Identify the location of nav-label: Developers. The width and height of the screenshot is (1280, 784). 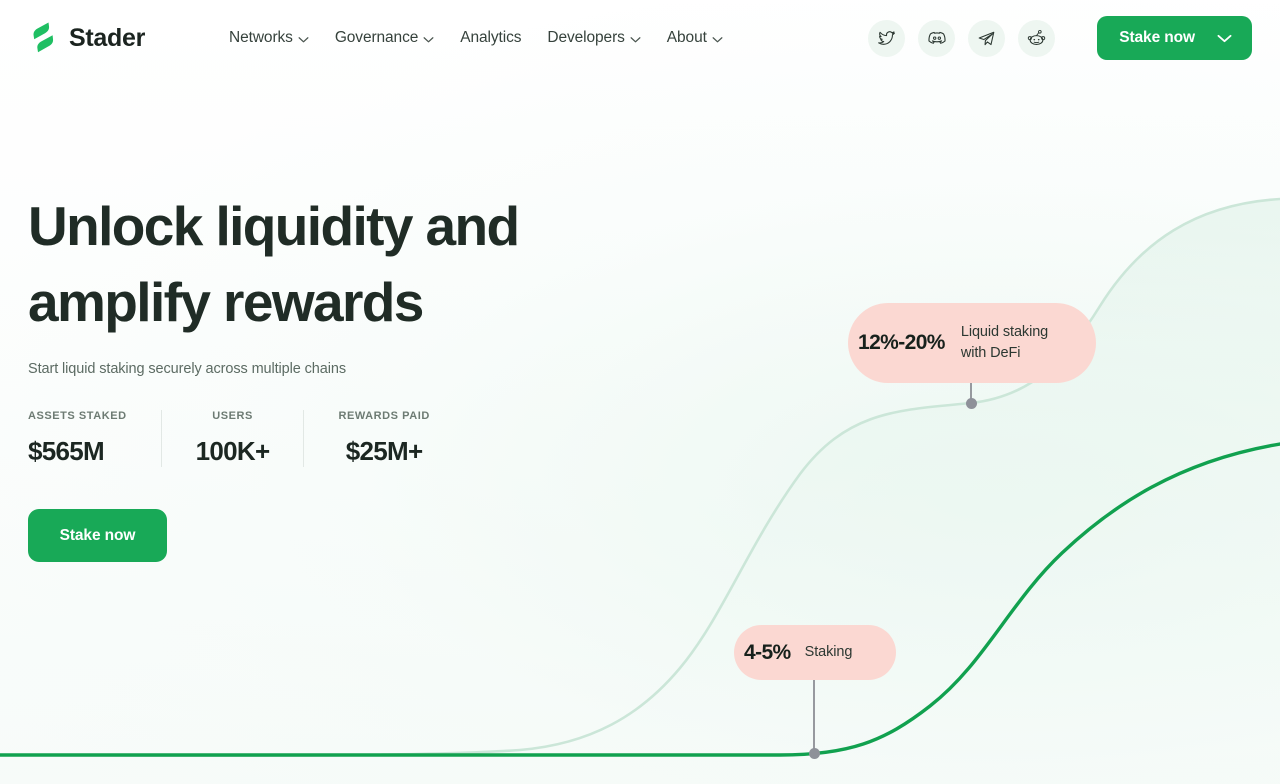
(586, 37).